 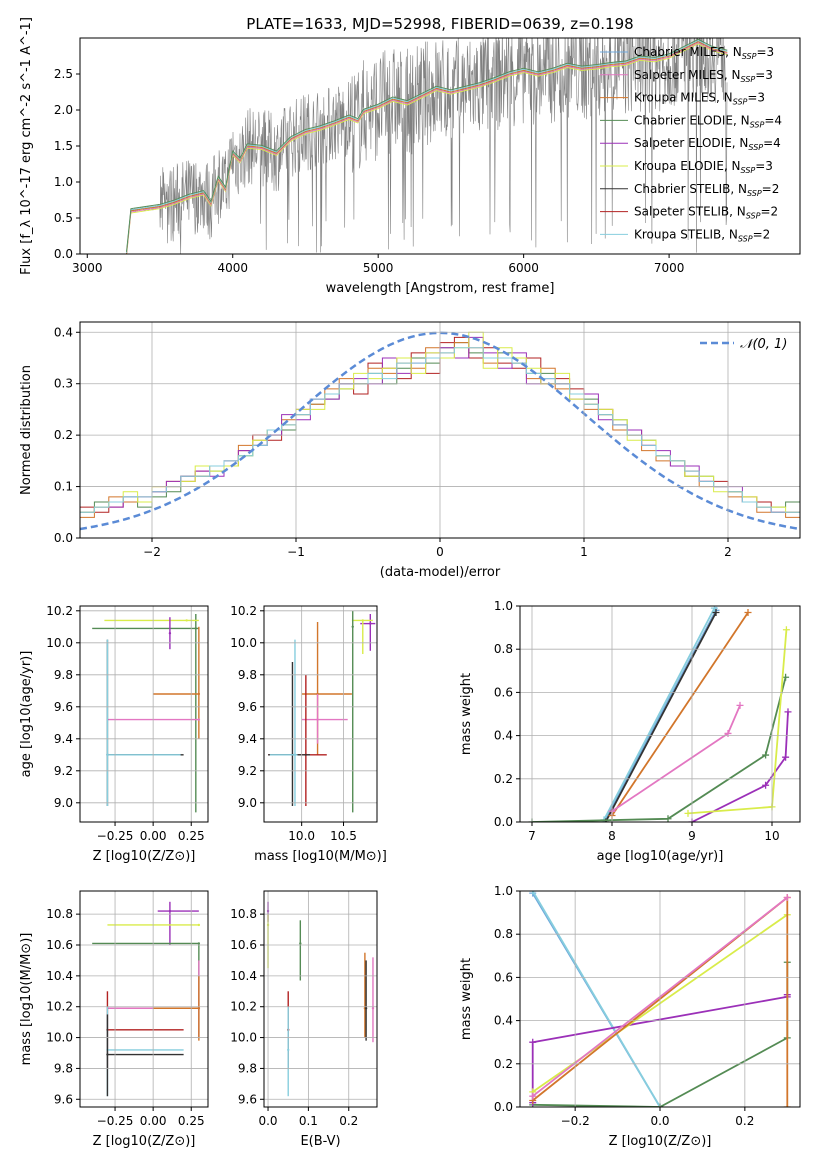 What do you see at coordinates (152, 552) in the screenshot?
I see `x-tick-label: −2` at bounding box center [152, 552].